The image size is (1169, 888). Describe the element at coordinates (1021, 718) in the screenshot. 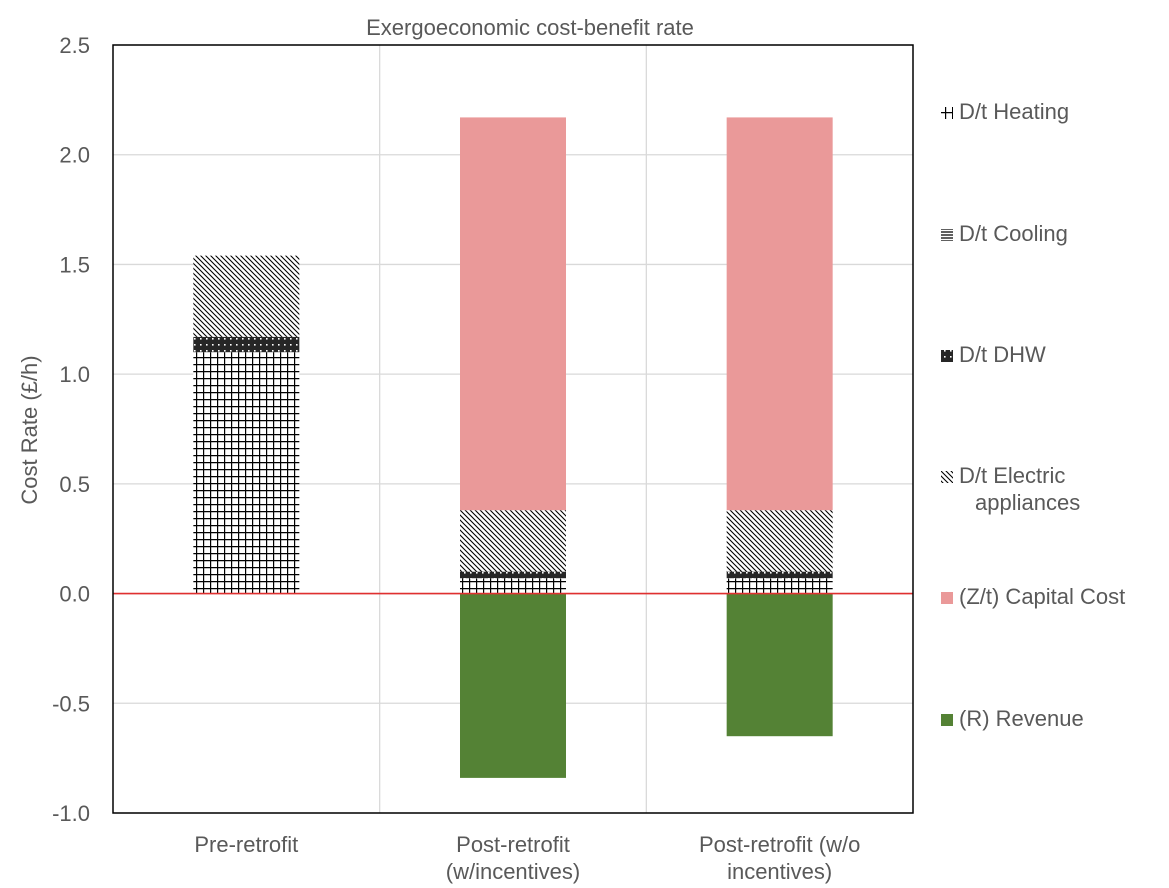

I see `legend-label: (R) Revenue` at that location.